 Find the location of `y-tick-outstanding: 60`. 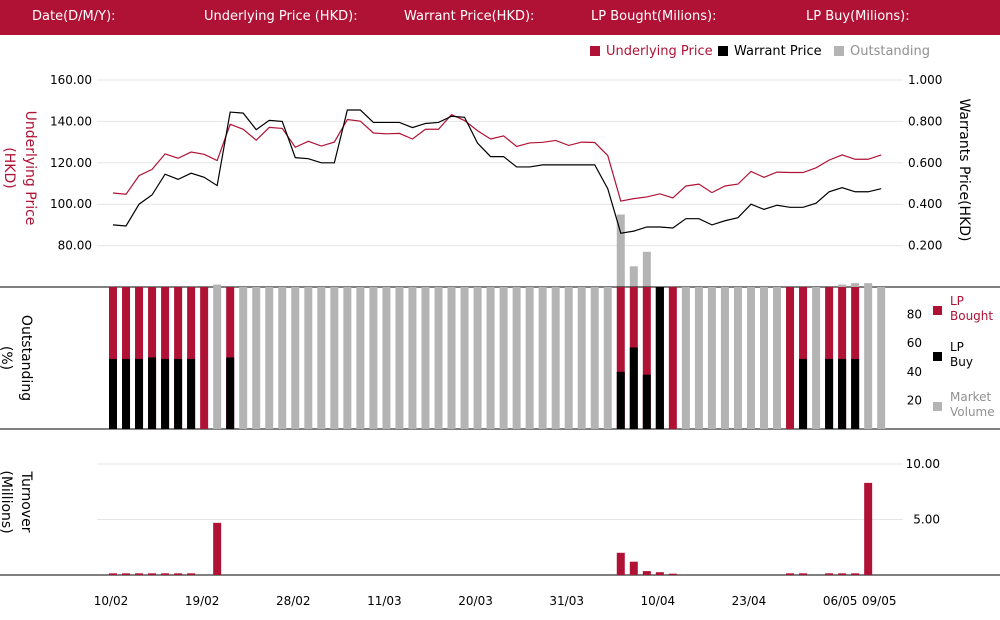

y-tick-outstanding: 60 is located at coordinates (914, 343).